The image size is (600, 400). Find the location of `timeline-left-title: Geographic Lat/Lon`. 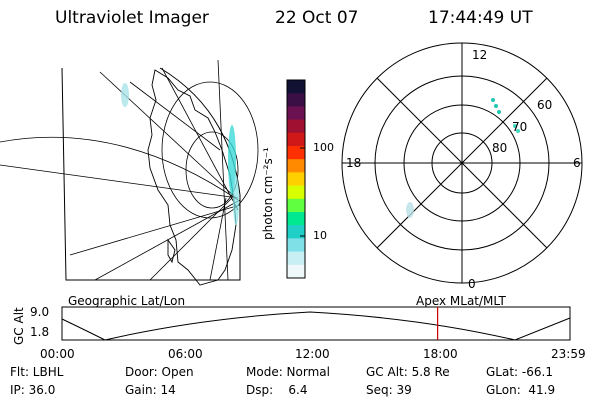

timeline-left-title: Geographic Lat/Lon is located at coordinates (127, 301).